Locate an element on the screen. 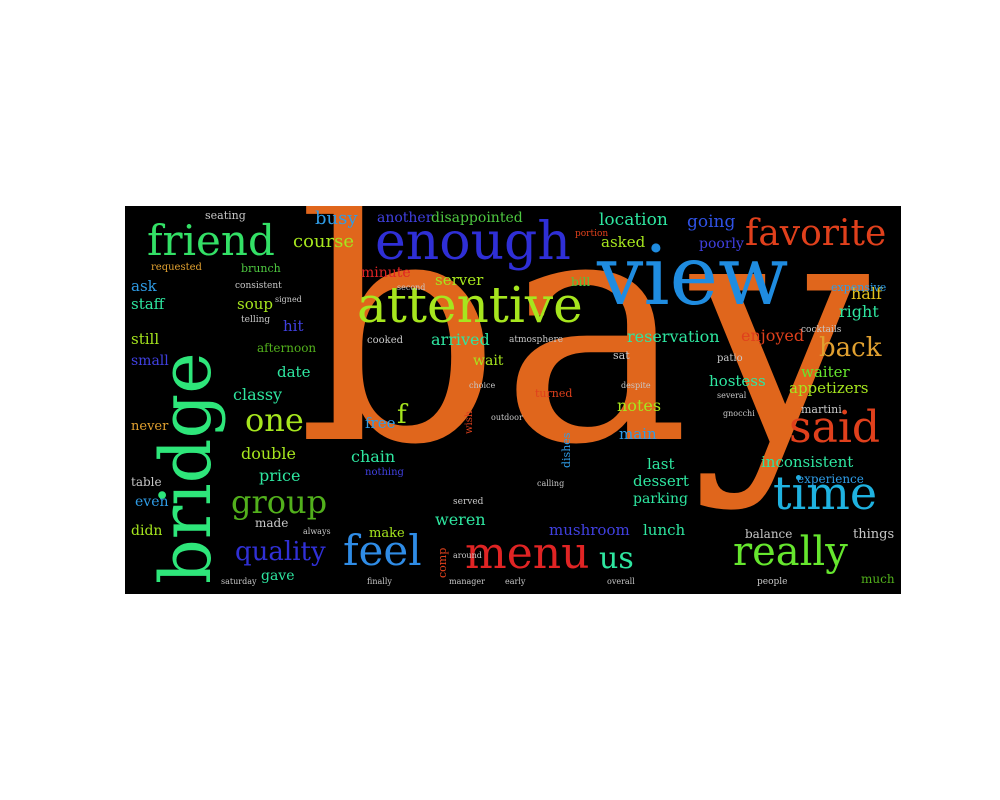 This screenshot has height=800, width=1000. word-weren: weren is located at coordinates (460, 519).